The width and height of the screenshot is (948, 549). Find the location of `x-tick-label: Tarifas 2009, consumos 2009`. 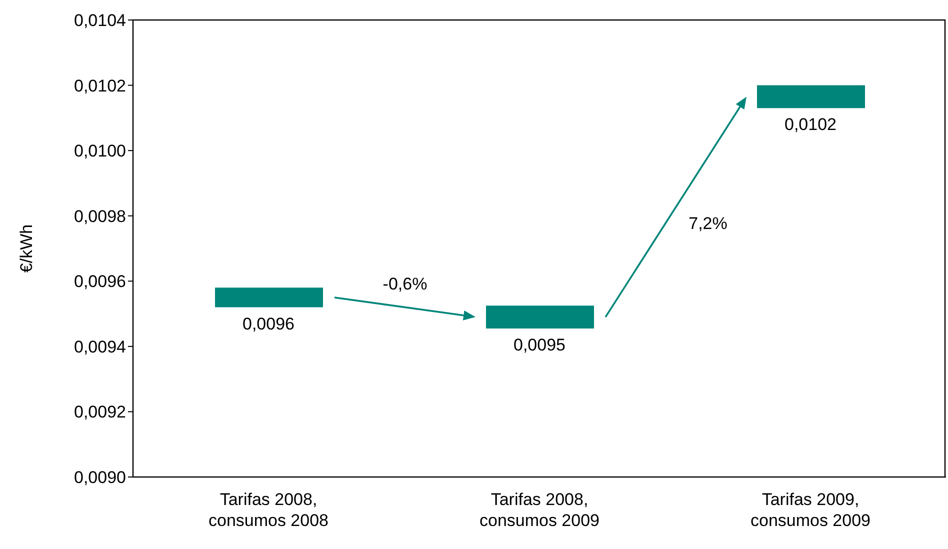

x-tick-label: Tarifas 2009, consumos 2009 is located at coordinates (810, 510).